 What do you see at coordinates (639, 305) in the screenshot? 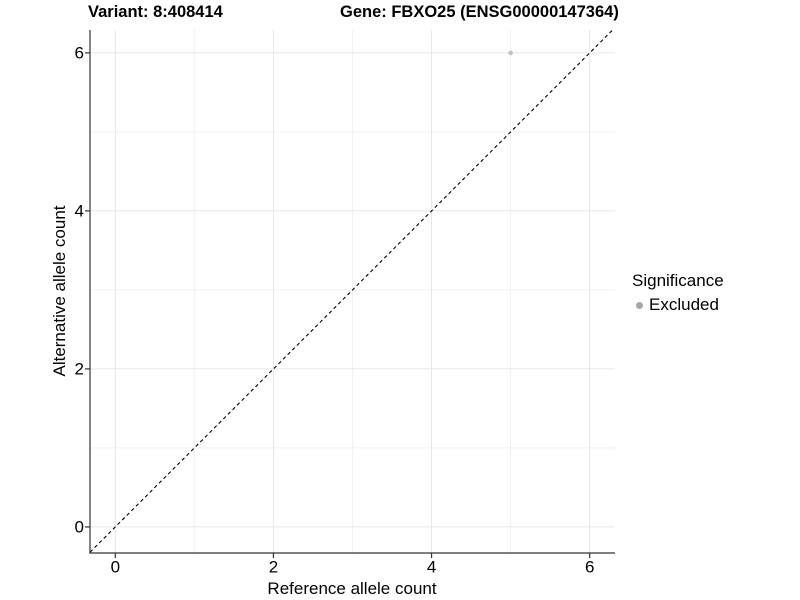
I see `legend-point-icon` at bounding box center [639, 305].